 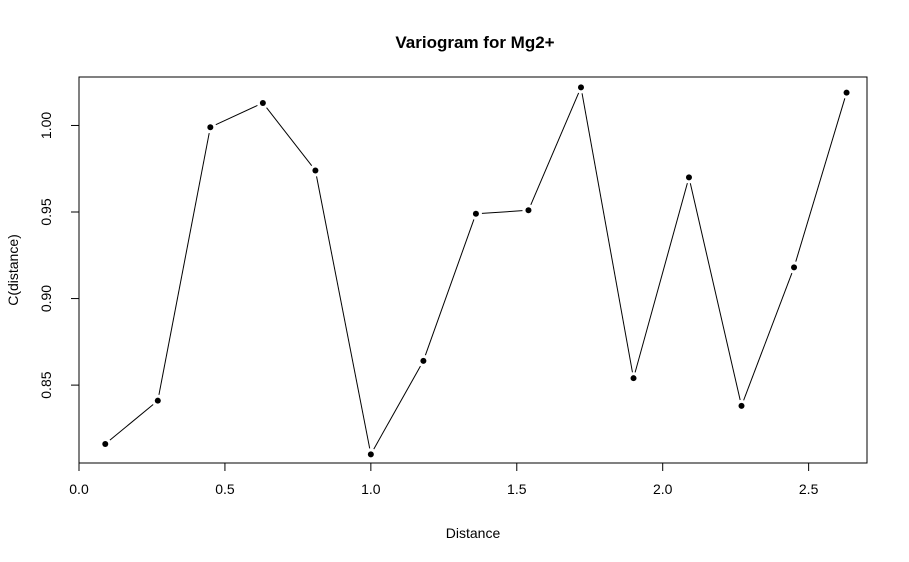 What do you see at coordinates (46, 211) in the screenshot?
I see `y-tick-label: 0.95` at bounding box center [46, 211].